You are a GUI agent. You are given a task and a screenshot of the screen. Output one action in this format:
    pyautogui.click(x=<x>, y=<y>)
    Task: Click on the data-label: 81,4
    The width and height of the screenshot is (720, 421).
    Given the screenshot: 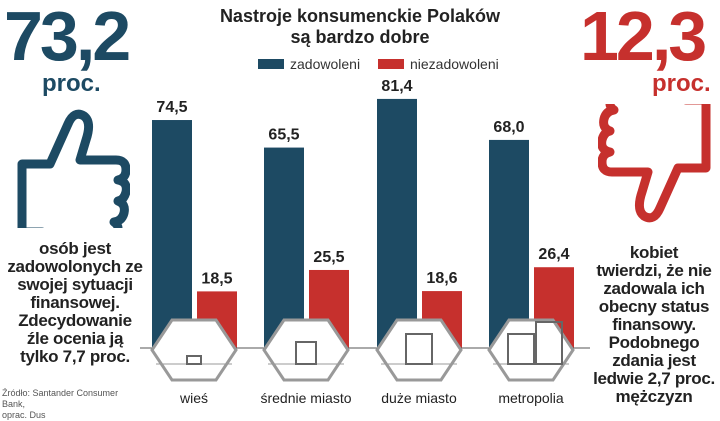 What is the action you would take?
    pyautogui.click(x=396, y=86)
    